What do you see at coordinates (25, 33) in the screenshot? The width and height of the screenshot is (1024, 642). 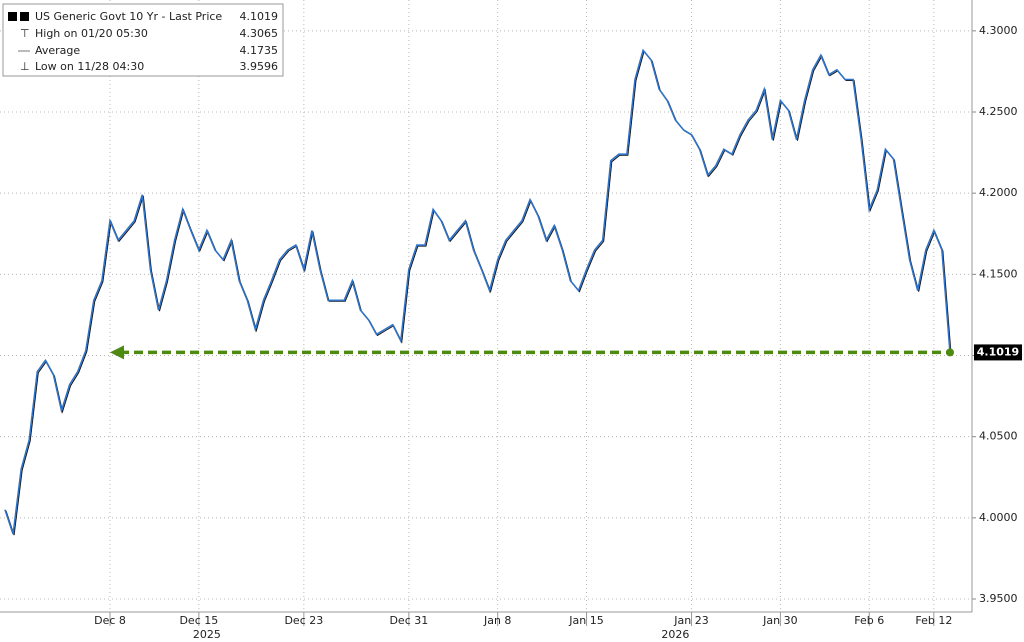 I see `legend-icon: ⊤` at bounding box center [25, 33].